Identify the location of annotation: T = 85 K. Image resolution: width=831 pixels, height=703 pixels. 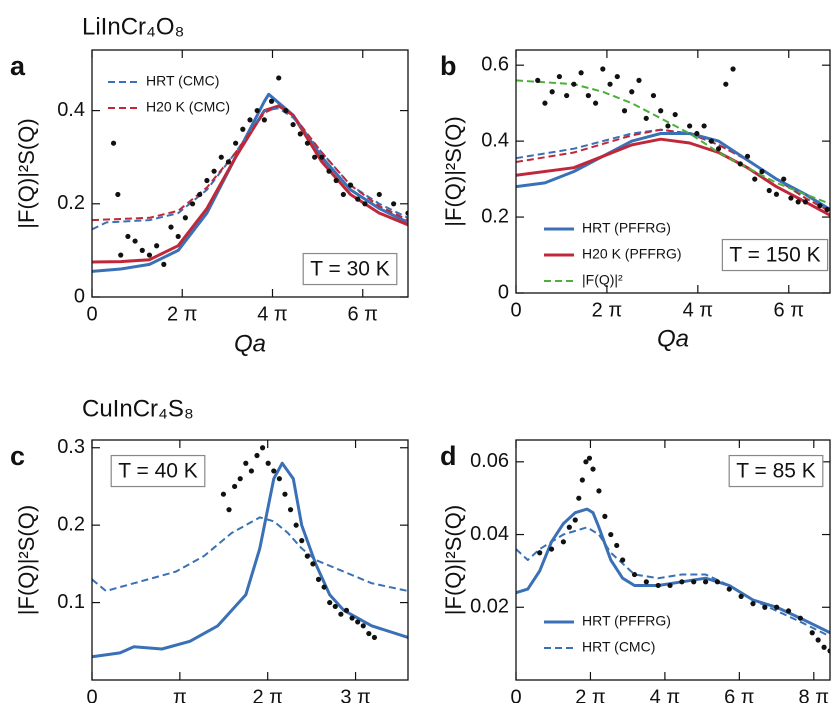
(776, 471).